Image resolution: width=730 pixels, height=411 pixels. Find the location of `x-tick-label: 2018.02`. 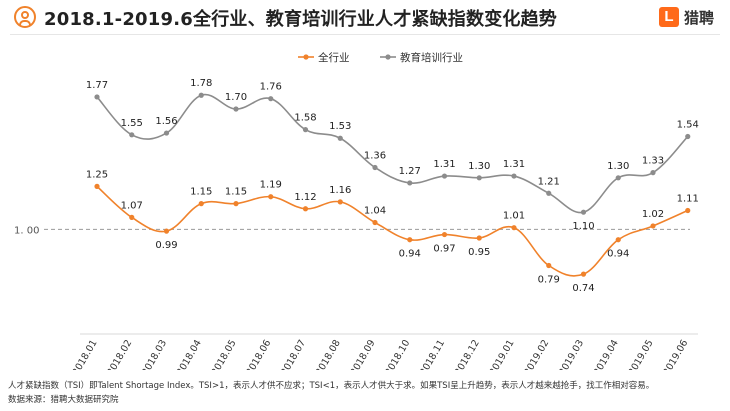

x-tick-label: 2018.02 is located at coordinates (119, 354).